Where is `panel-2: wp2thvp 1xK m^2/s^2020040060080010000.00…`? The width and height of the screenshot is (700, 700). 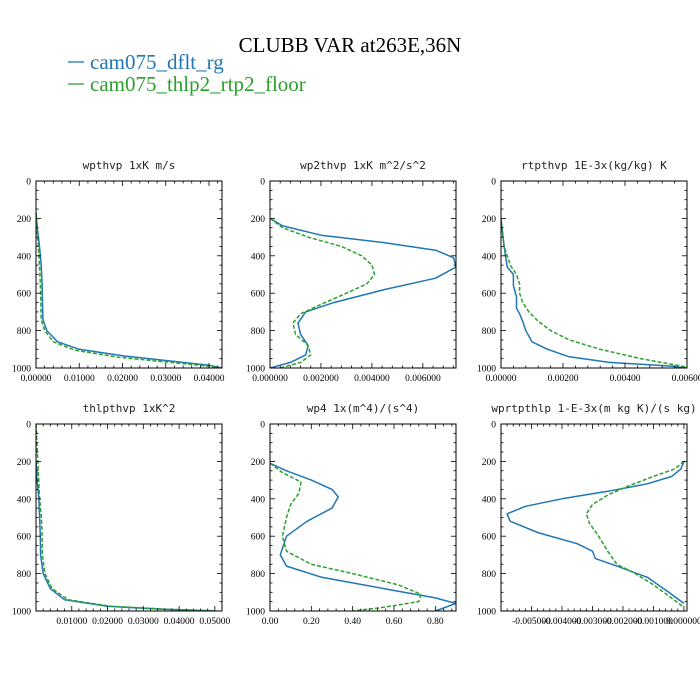 panel-2: wp2thvp 1xK m^2/s^2020040060080010000.00… is located at coordinates (351, 271).